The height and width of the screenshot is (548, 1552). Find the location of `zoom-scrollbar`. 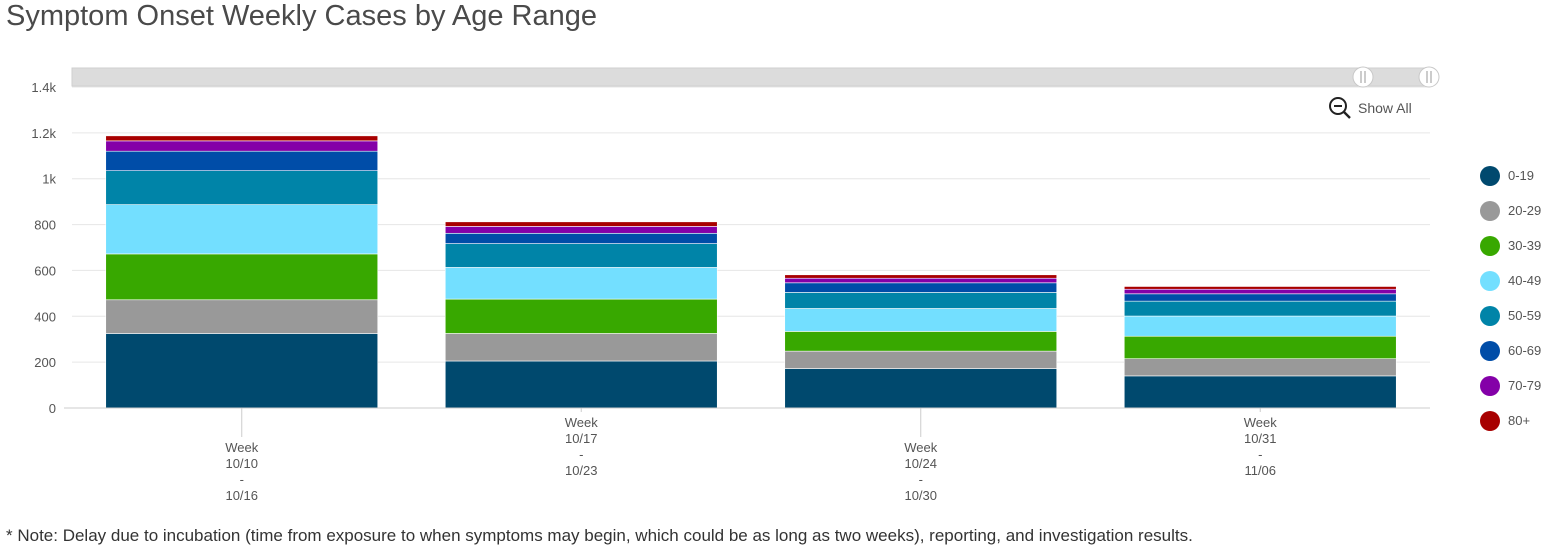

zoom-scrollbar is located at coordinates (755, 77).